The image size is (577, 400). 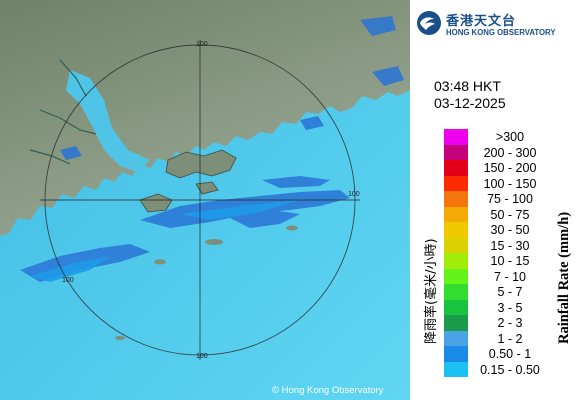 I want to click on legend-level-label: 10 - 15, so click(x=510, y=261).